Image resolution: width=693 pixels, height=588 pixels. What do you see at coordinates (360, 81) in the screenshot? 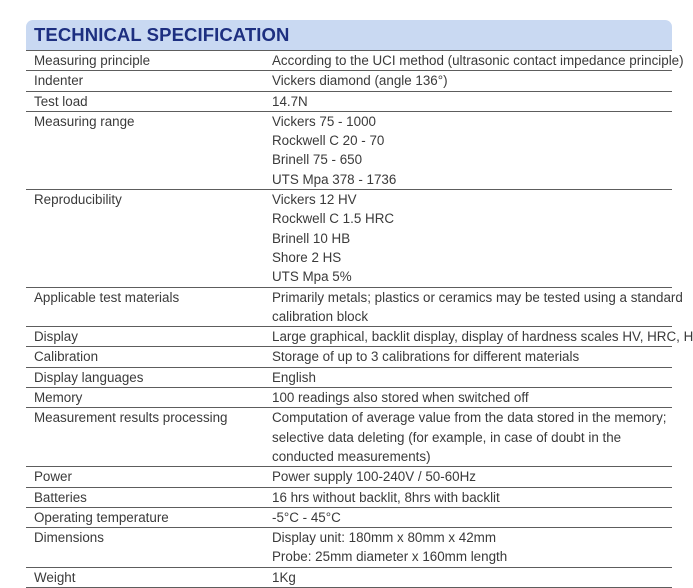
I see `spec-value-line: Vickers diamond (angle 136°)` at bounding box center [360, 81].